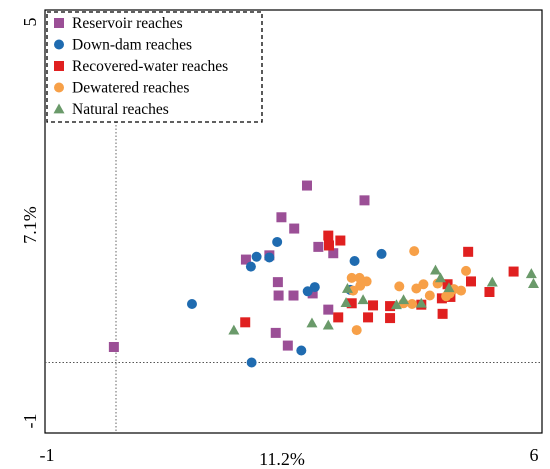  I want to click on legend-item: Down-dam reaches, so click(123, 45).